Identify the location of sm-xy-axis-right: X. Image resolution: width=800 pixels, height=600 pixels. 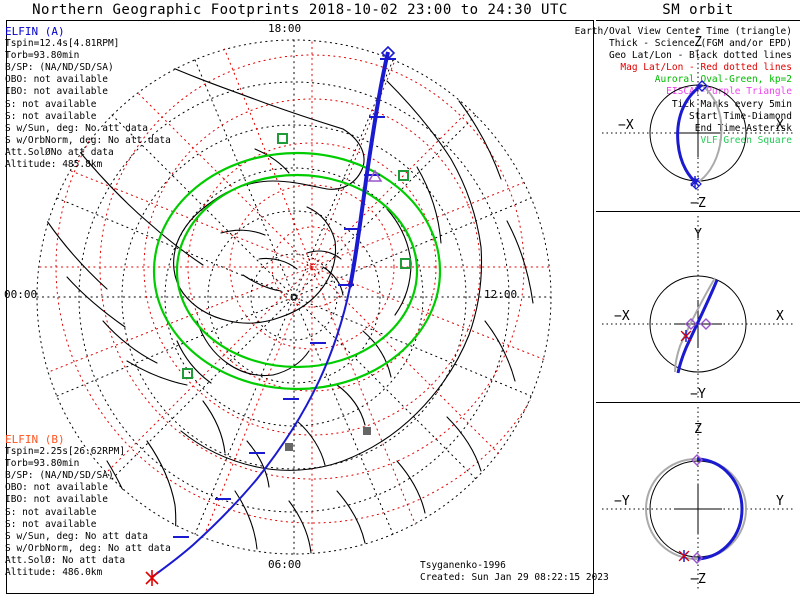
(780, 316).